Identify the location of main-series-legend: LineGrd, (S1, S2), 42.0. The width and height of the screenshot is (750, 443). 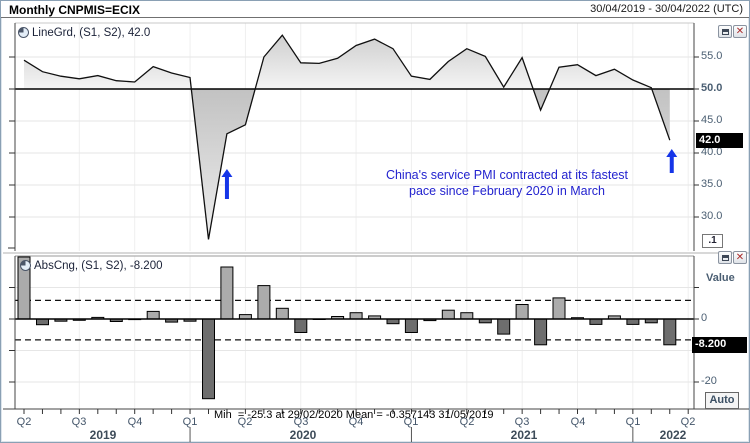
(83, 32).